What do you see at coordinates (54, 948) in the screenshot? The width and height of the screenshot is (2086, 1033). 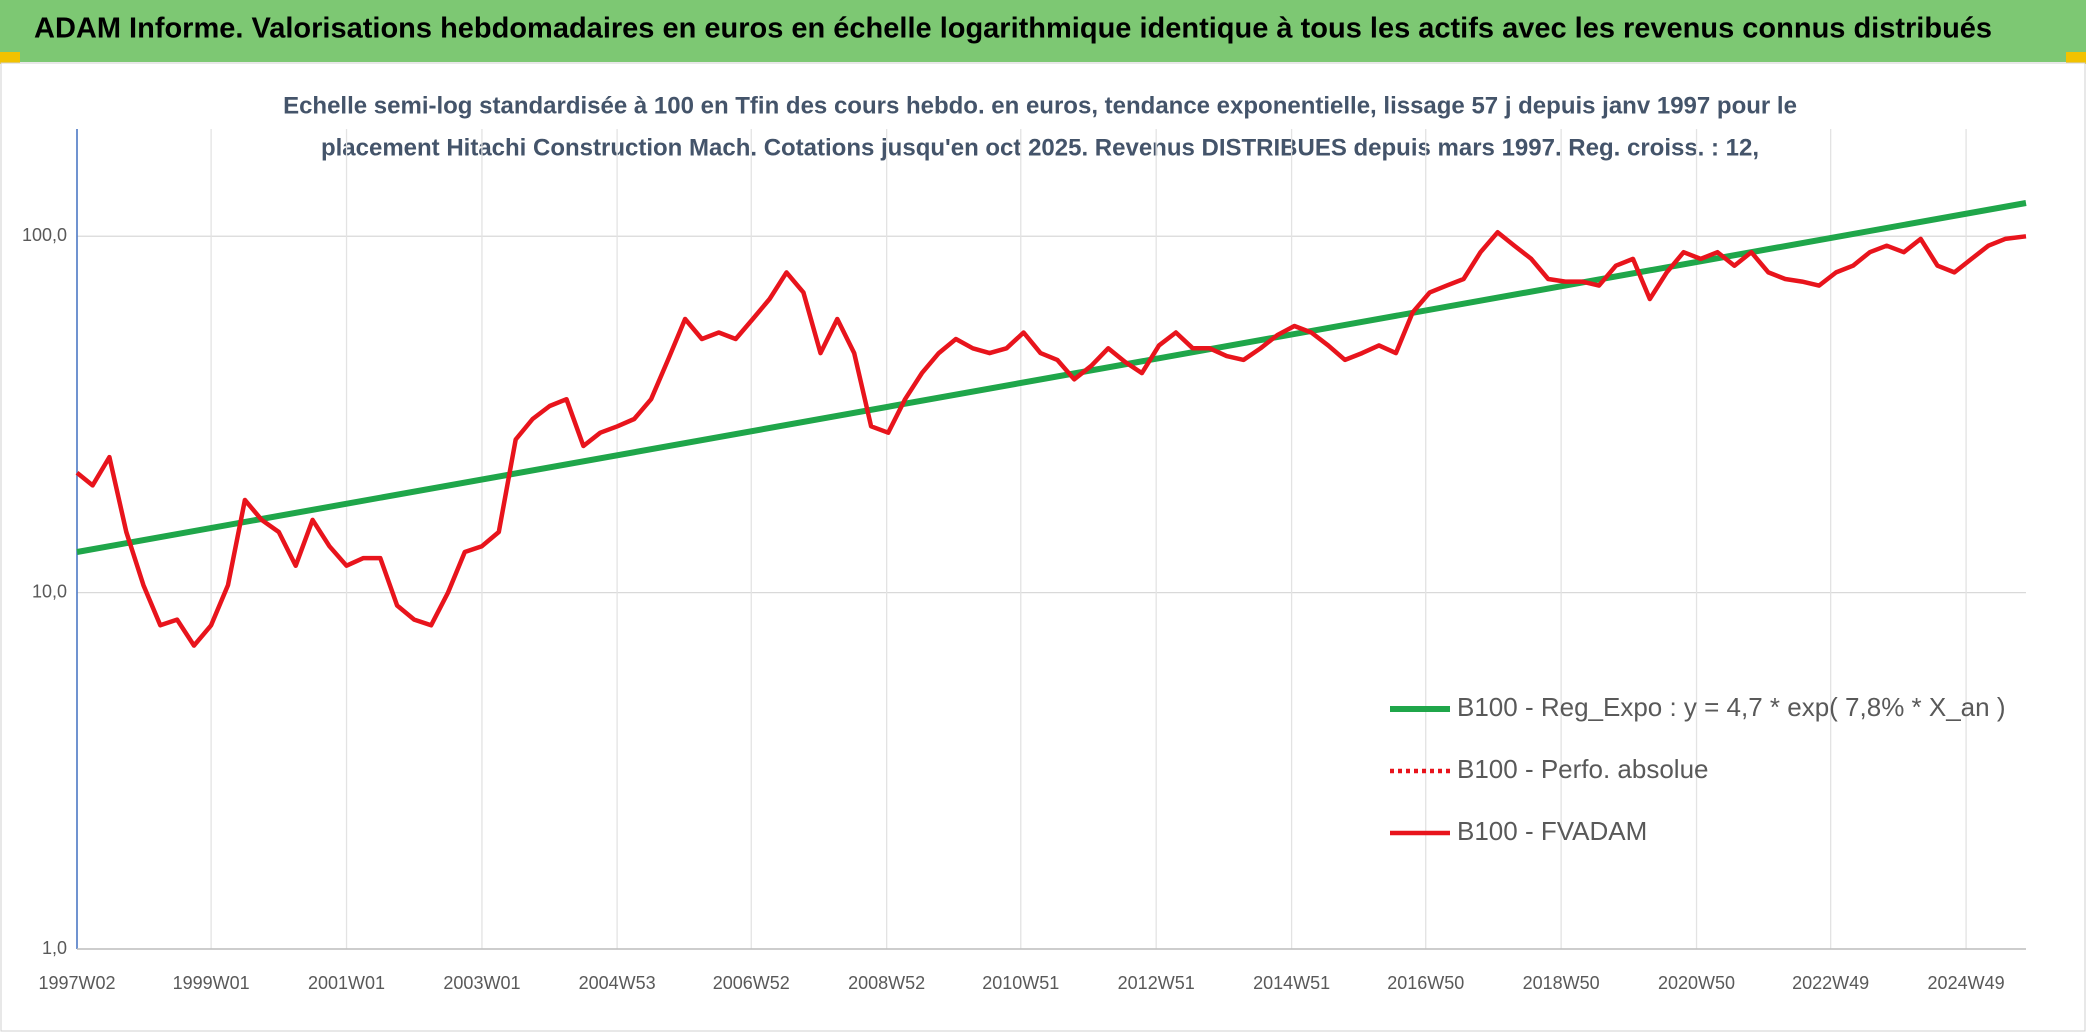 I see `y-tick-label: 1,0` at bounding box center [54, 948].